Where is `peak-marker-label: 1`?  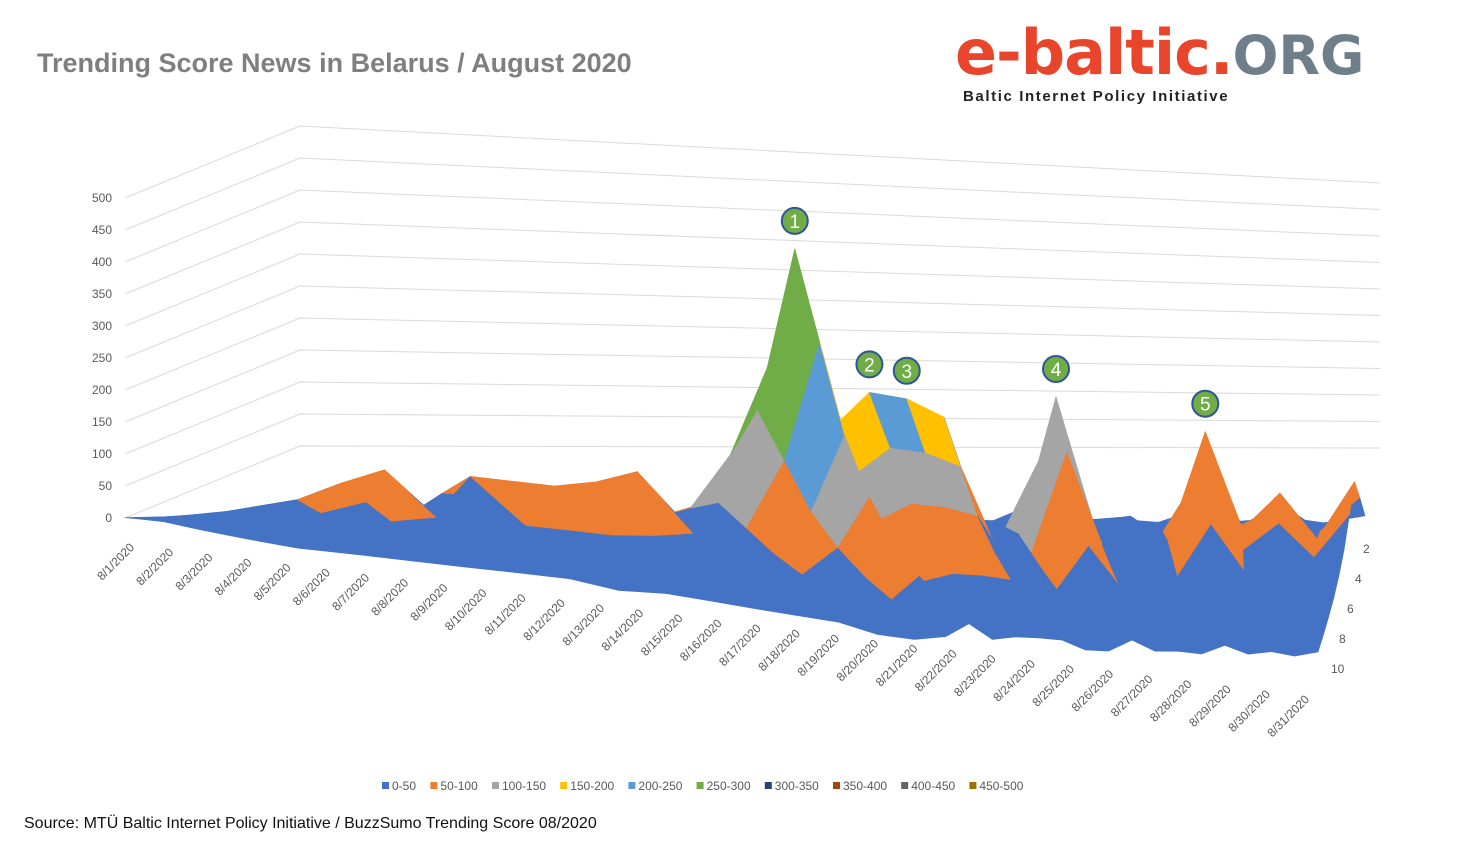
peak-marker-label: 1 is located at coordinates (794, 222).